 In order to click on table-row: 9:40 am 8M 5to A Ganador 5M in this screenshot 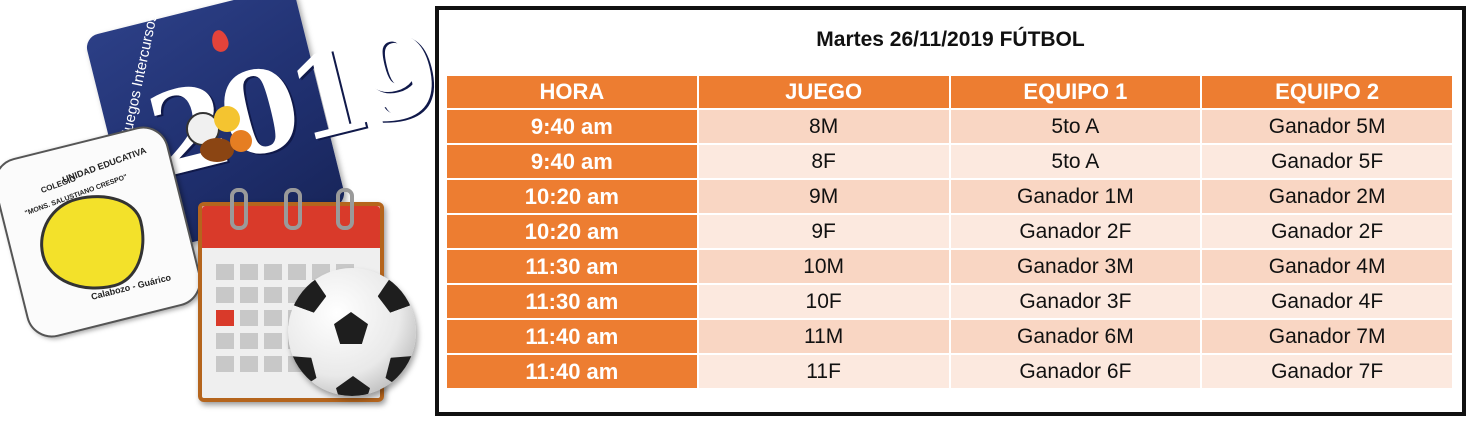, I will do `click(949, 126)`.